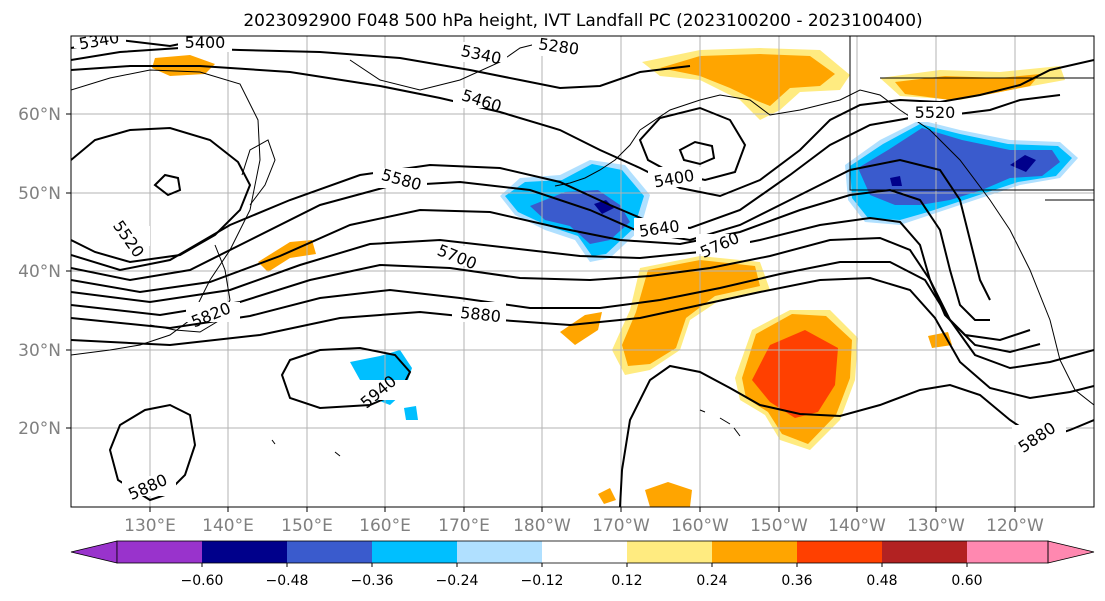  I want to click on lon-tick-170e: 170°E, so click(464, 526).